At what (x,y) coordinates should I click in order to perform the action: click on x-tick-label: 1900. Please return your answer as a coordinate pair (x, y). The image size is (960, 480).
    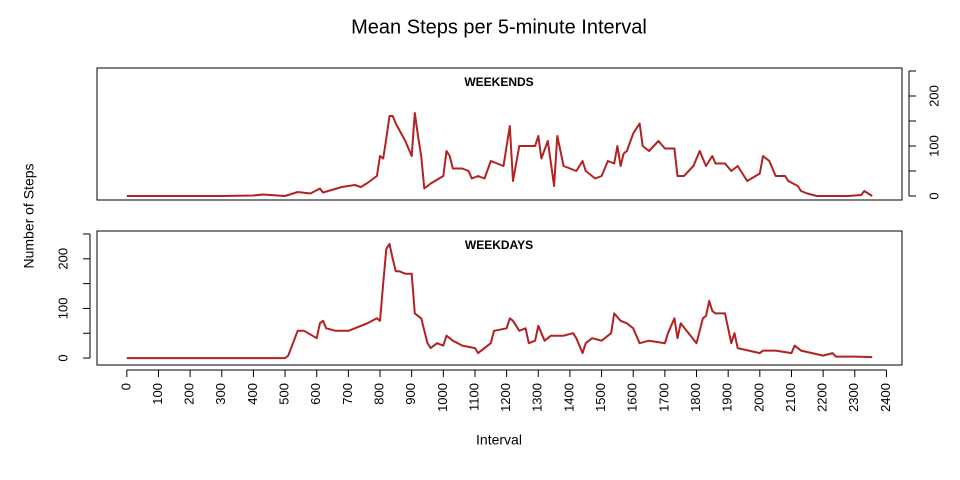
    Looking at the image, I should click on (727, 397).